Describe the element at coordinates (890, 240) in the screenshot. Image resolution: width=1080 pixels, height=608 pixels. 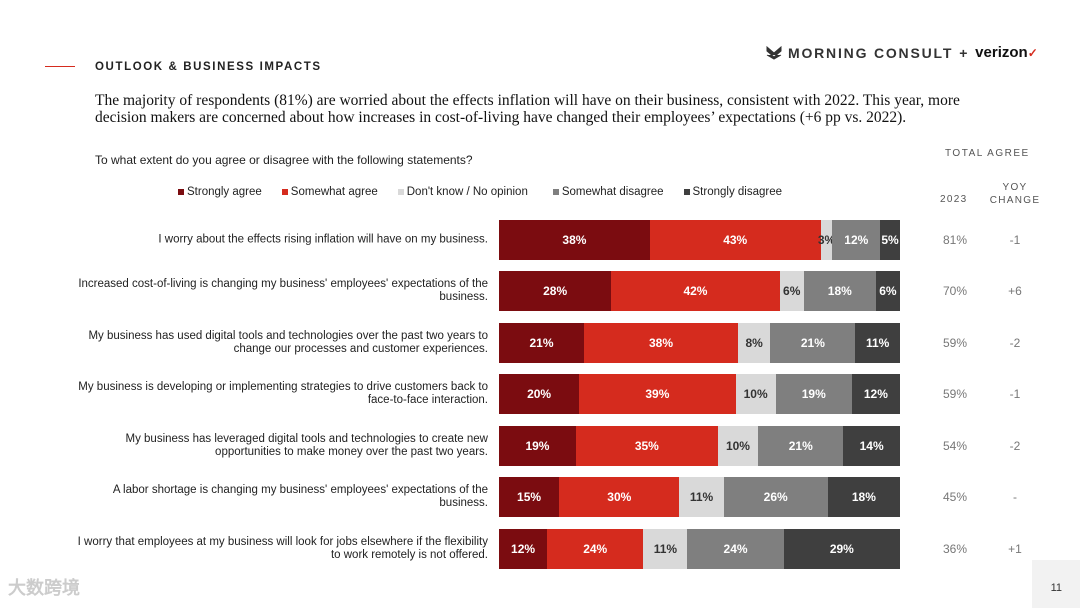
I see `bar-segment: 5%` at that location.